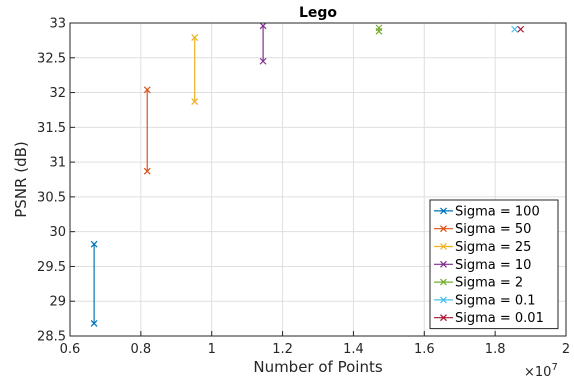  Describe the element at coordinates (282, 349) in the screenshot. I see `x-tick-label: 1.2` at that location.